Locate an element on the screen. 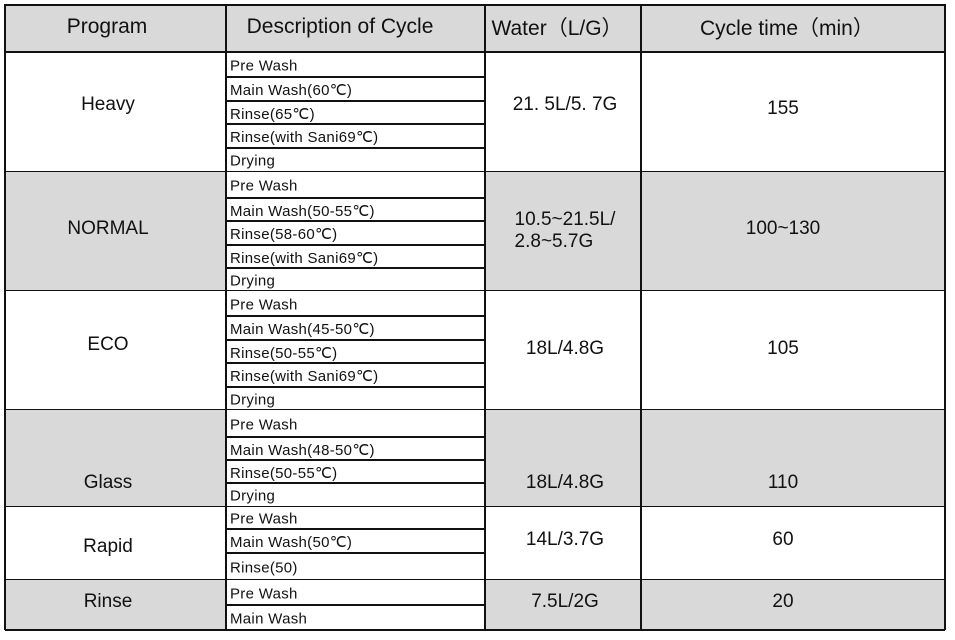 This screenshot has width=955, height=640. step-label: Rinse(58-60℃) is located at coordinates (284, 234).